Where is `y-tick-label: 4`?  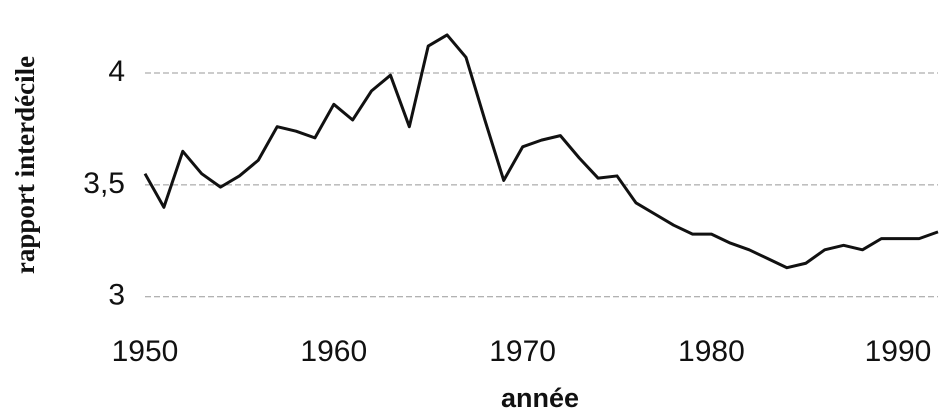 y-tick-label: 4 is located at coordinates (116, 71).